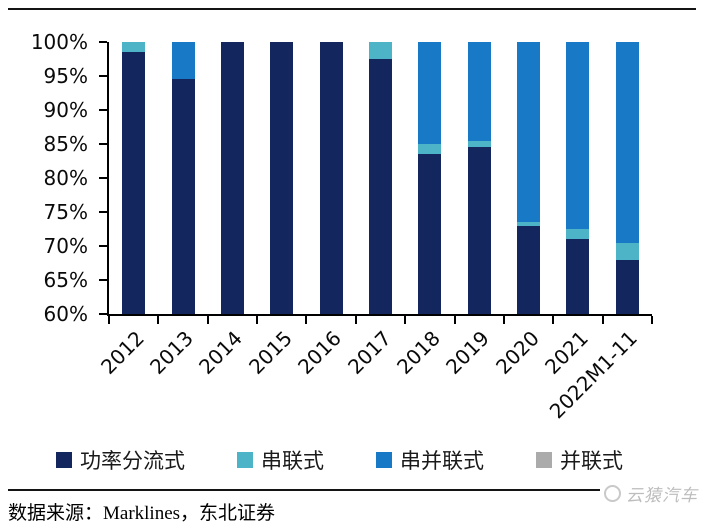 The image size is (704, 531). Describe the element at coordinates (339, 460) in the screenshot. I see `chart-legend: 功率分流式 串联式 串并联式 并联式` at that location.